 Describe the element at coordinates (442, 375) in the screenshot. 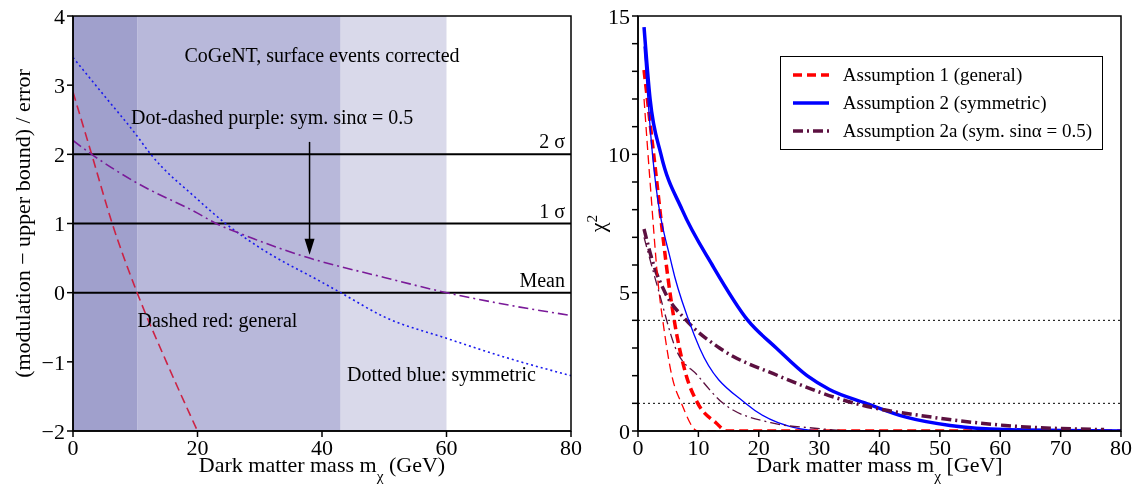

I see `annotation: Dotted blue: symmetric` at that location.